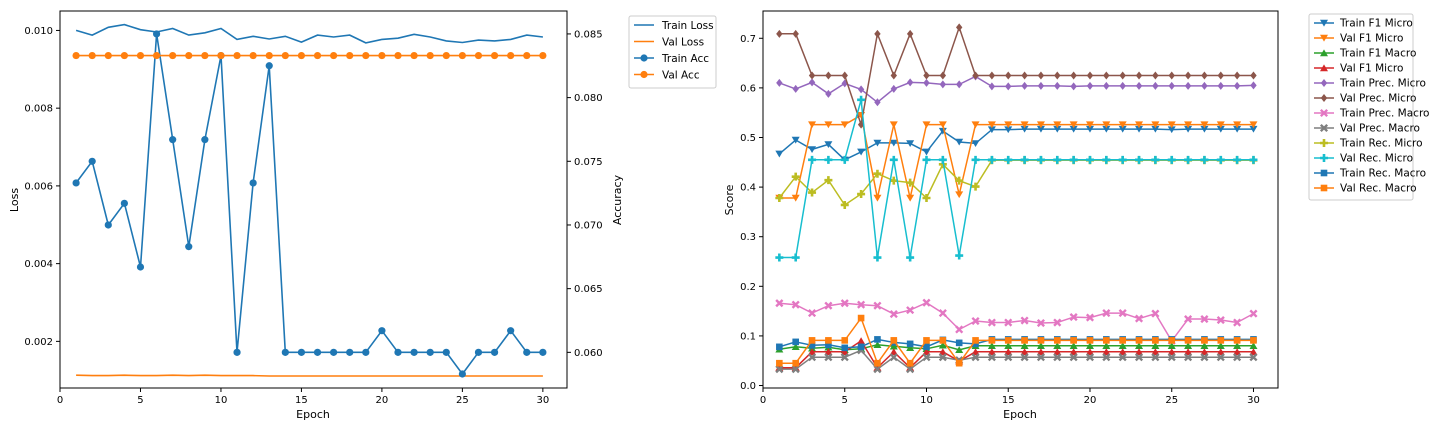 This screenshot has height=432, width=1440. I want to click on legend-label: Val Rec. Micro, so click(1376, 159).